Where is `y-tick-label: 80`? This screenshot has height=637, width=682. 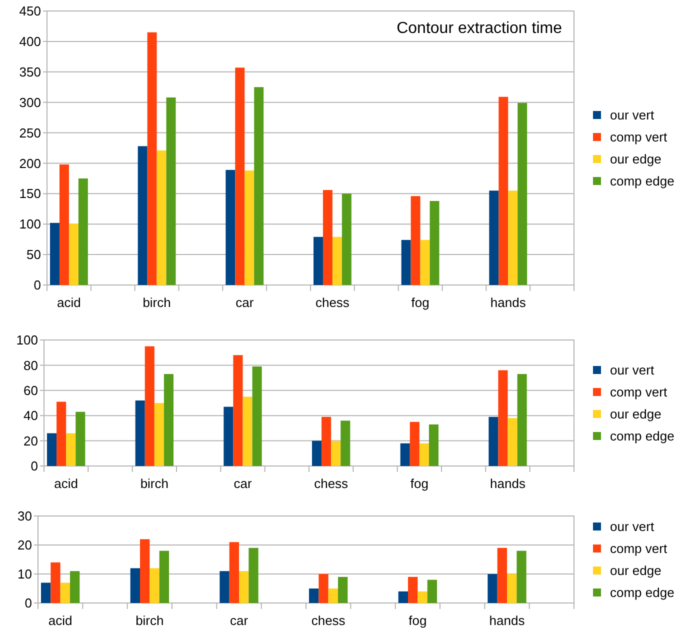
y-tick-label: 80 is located at coordinates (31, 365).